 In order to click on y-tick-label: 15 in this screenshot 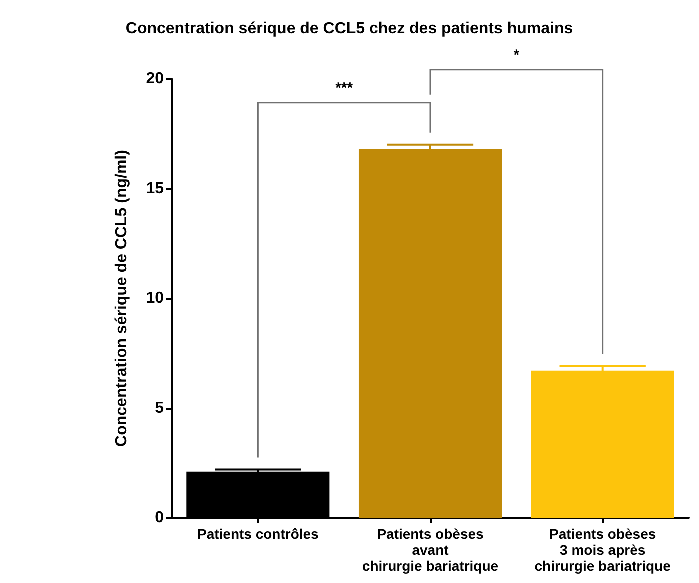, I will do `click(155, 189)`.